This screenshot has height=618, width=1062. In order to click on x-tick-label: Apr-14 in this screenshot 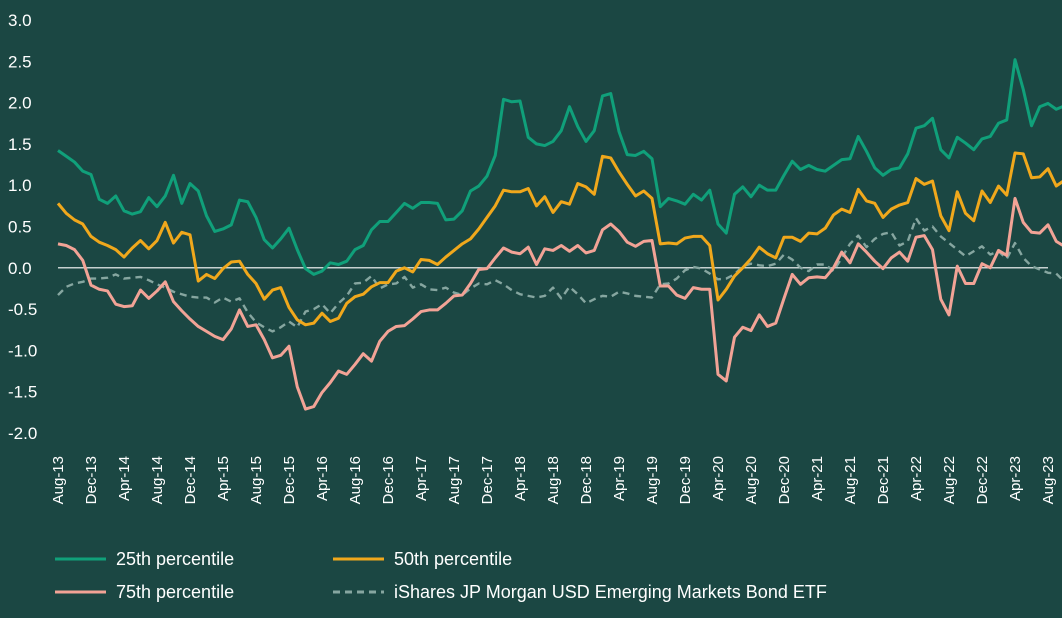, I will do `click(124, 478)`.